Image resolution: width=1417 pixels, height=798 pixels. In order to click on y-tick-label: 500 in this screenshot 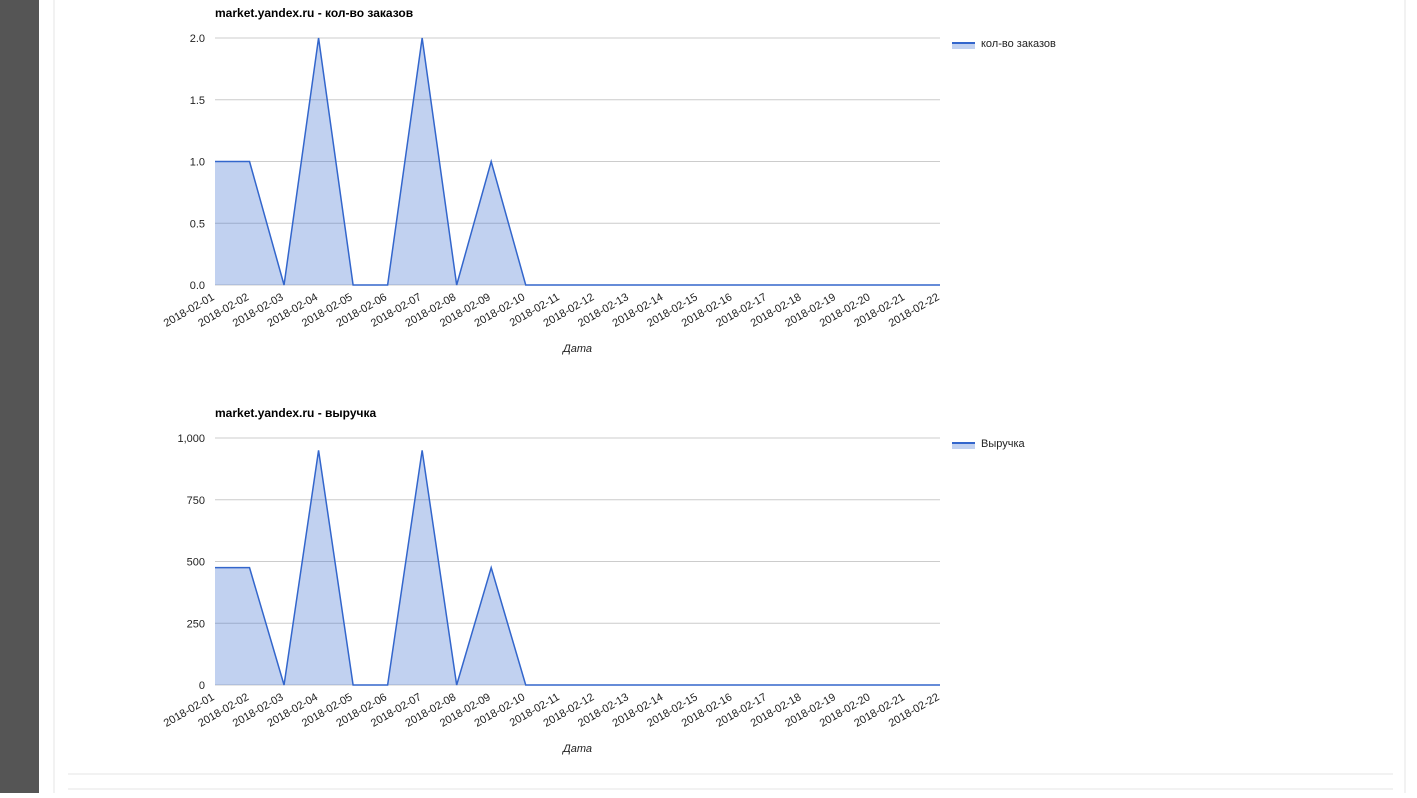, I will do `click(196, 563)`.